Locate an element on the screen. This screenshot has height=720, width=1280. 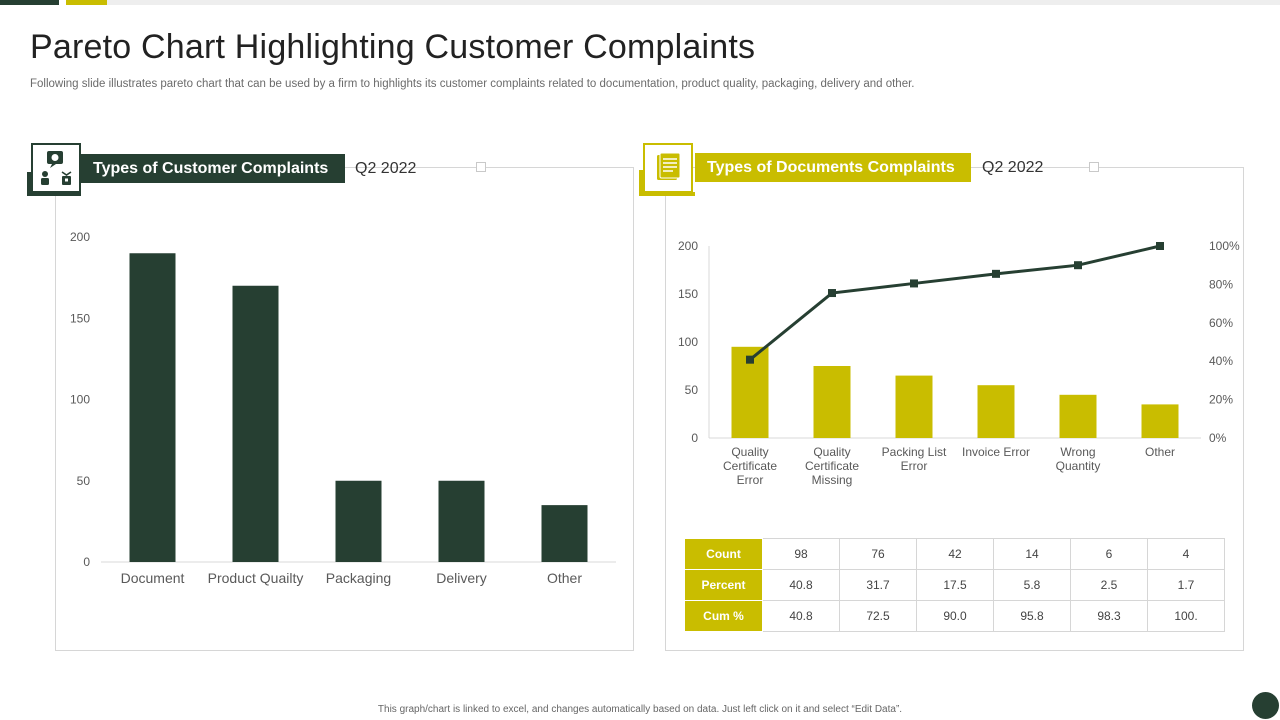
x-tick-label: Invoice Error is located at coordinates (996, 452).